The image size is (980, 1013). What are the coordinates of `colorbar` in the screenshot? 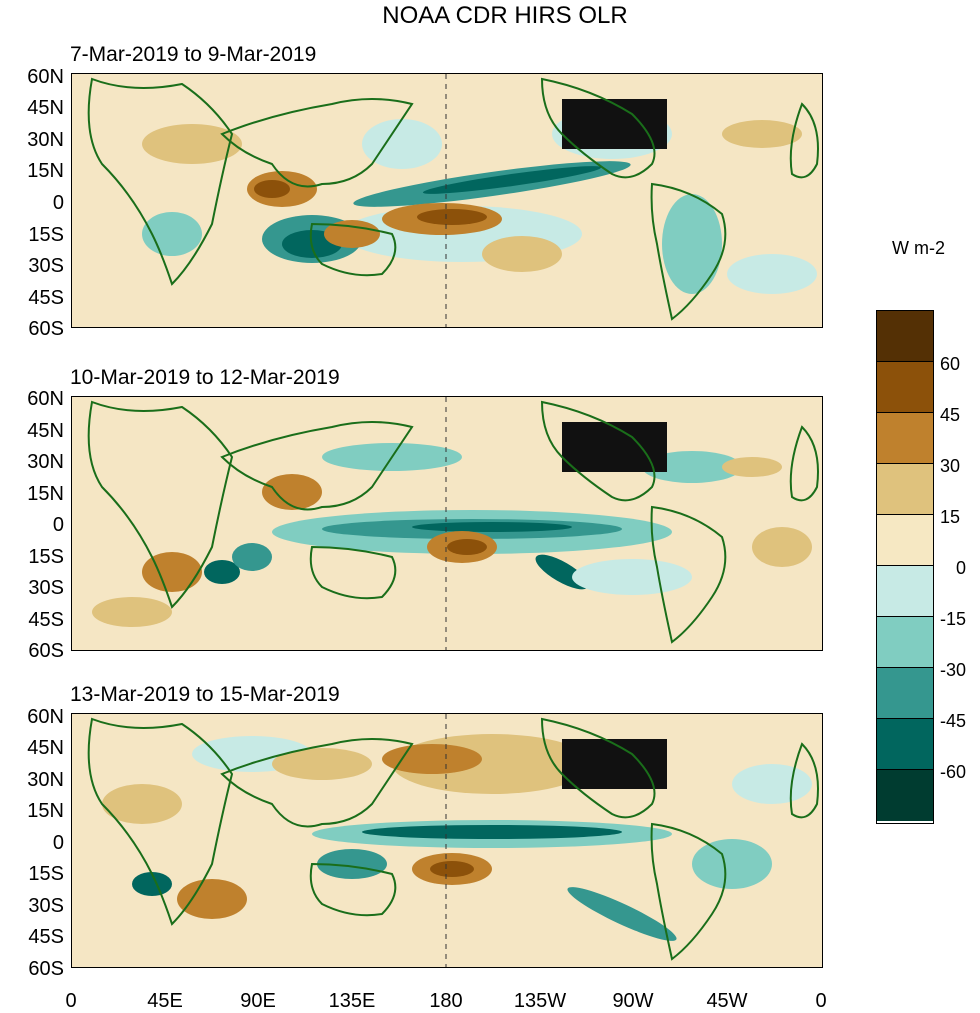 It's located at (905, 567).